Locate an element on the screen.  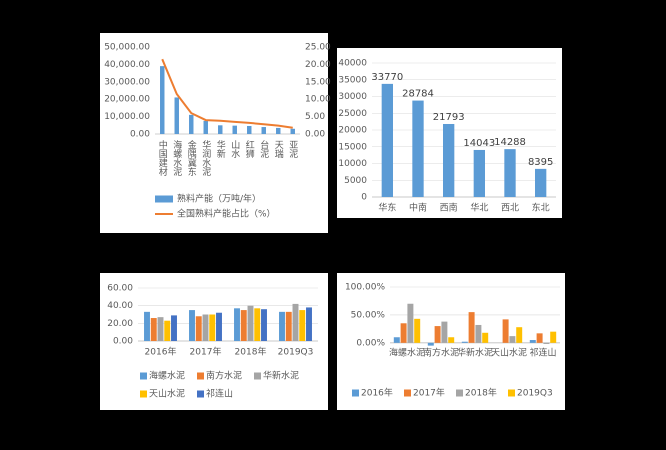
x-tick-label: 中南 is located at coordinates (418, 208).